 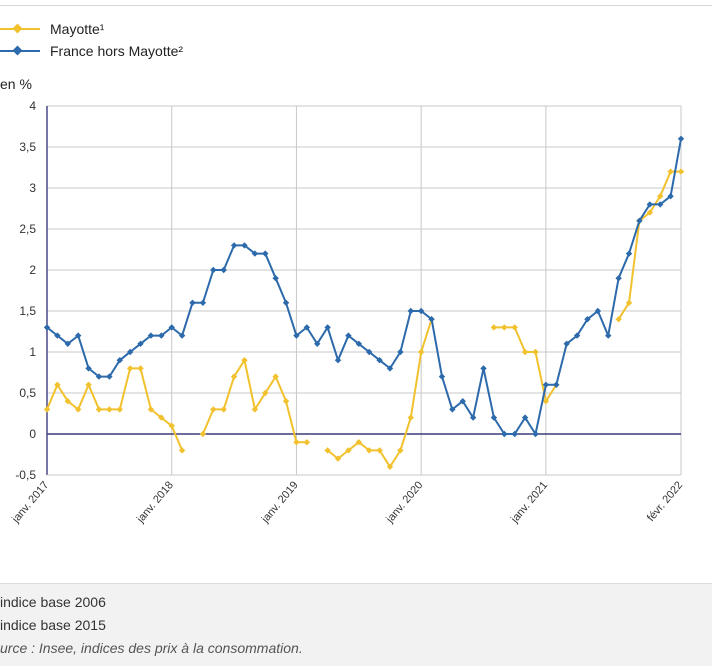 I want to click on y-tick-label: 2,5, so click(x=27, y=229).